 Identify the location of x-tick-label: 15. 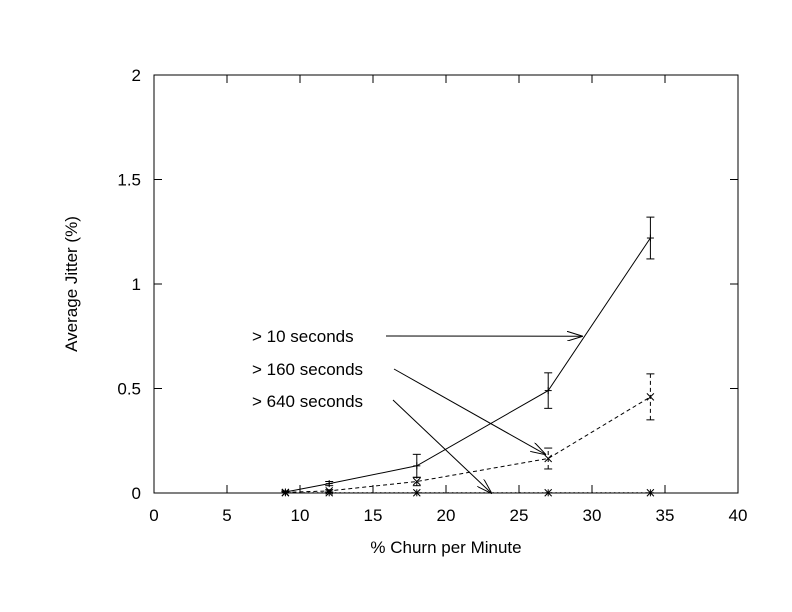
(373, 515).